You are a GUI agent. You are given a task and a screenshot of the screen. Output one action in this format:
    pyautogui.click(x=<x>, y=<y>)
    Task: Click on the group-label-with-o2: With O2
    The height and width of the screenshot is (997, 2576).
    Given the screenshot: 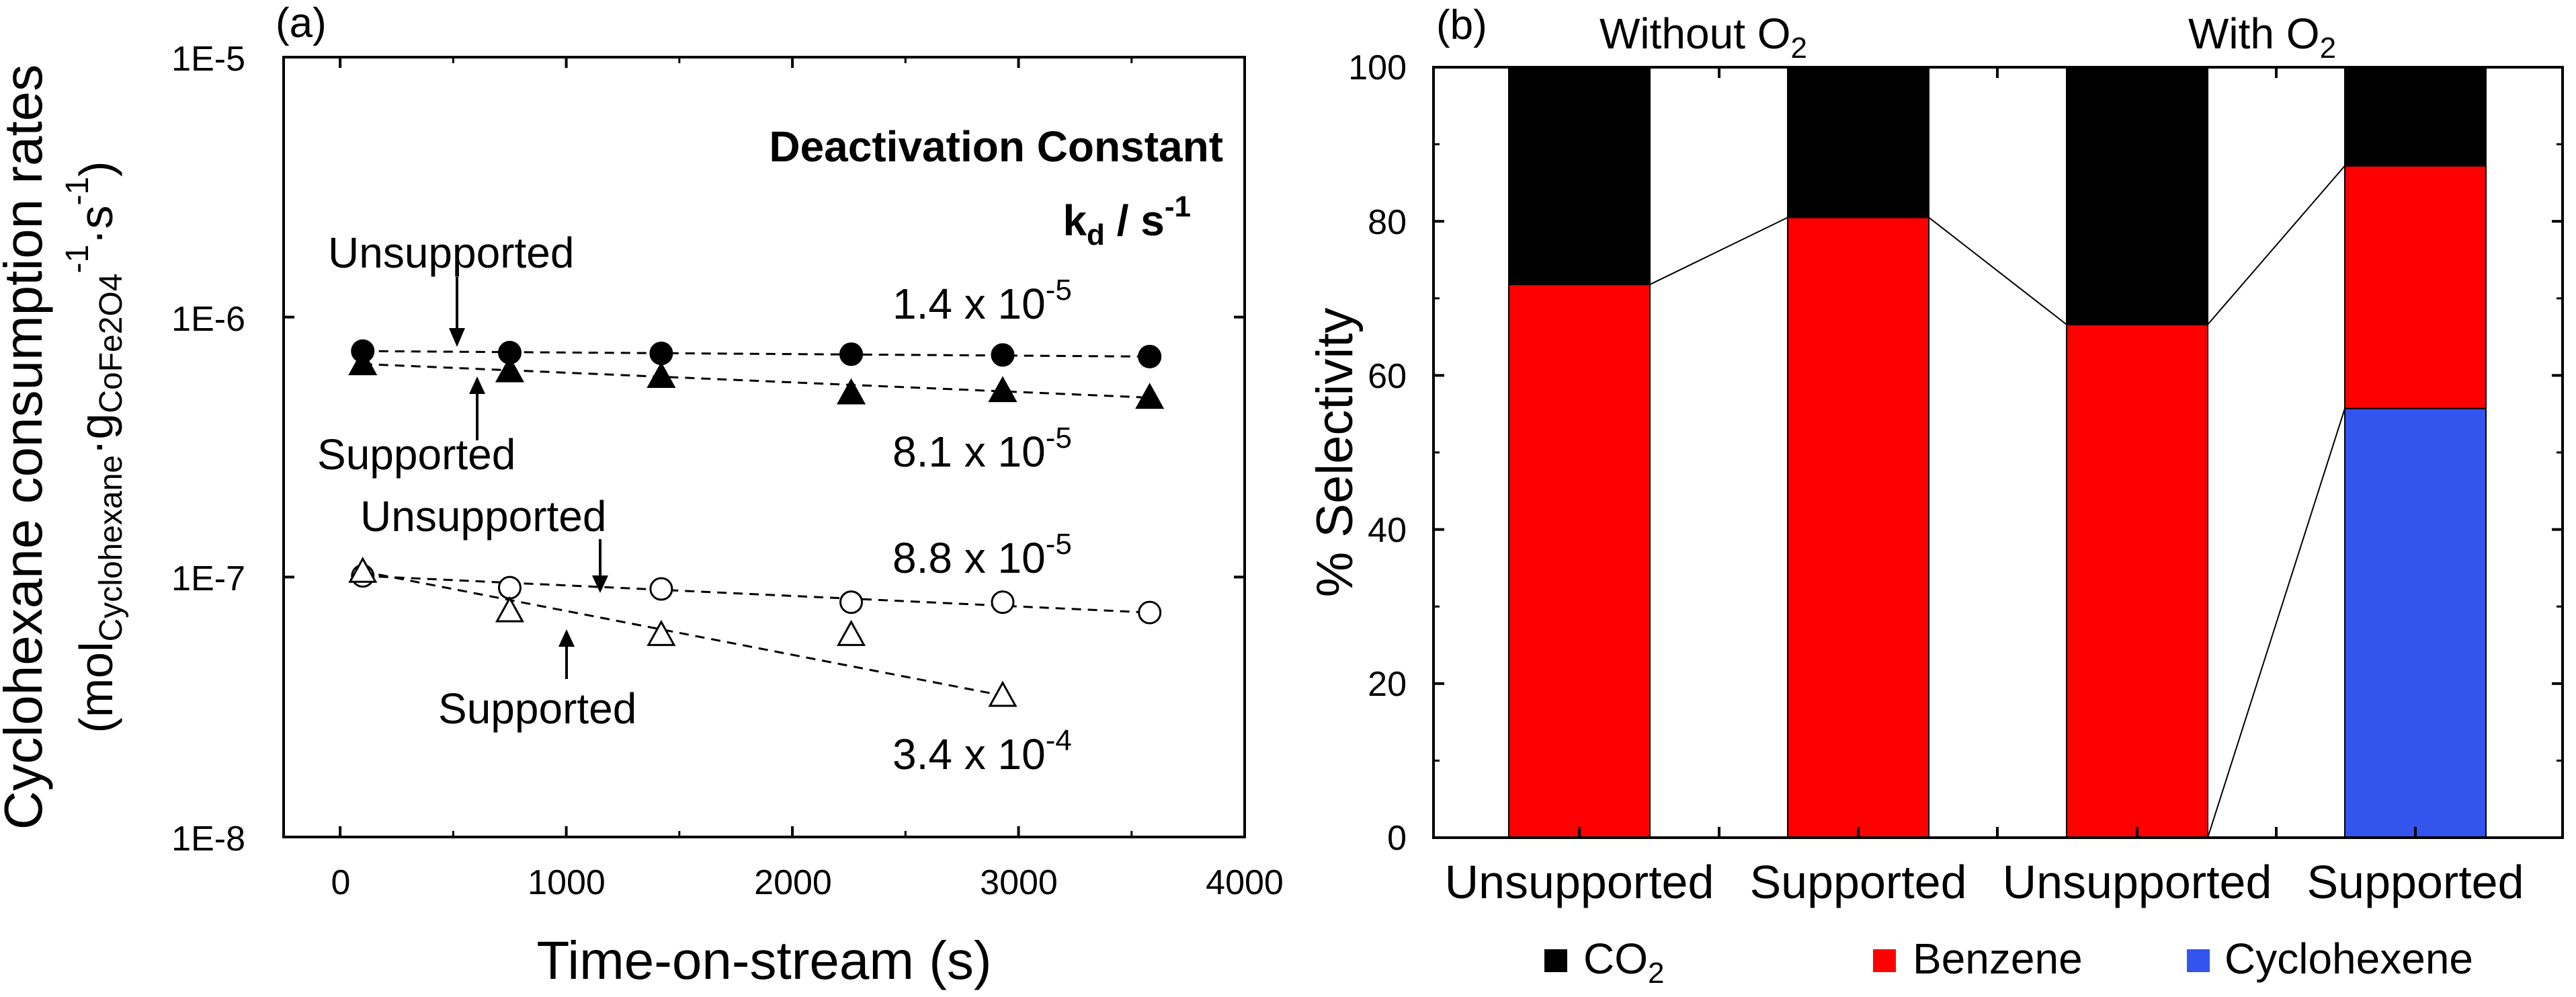 What is the action you would take?
    pyautogui.click(x=2262, y=37)
    